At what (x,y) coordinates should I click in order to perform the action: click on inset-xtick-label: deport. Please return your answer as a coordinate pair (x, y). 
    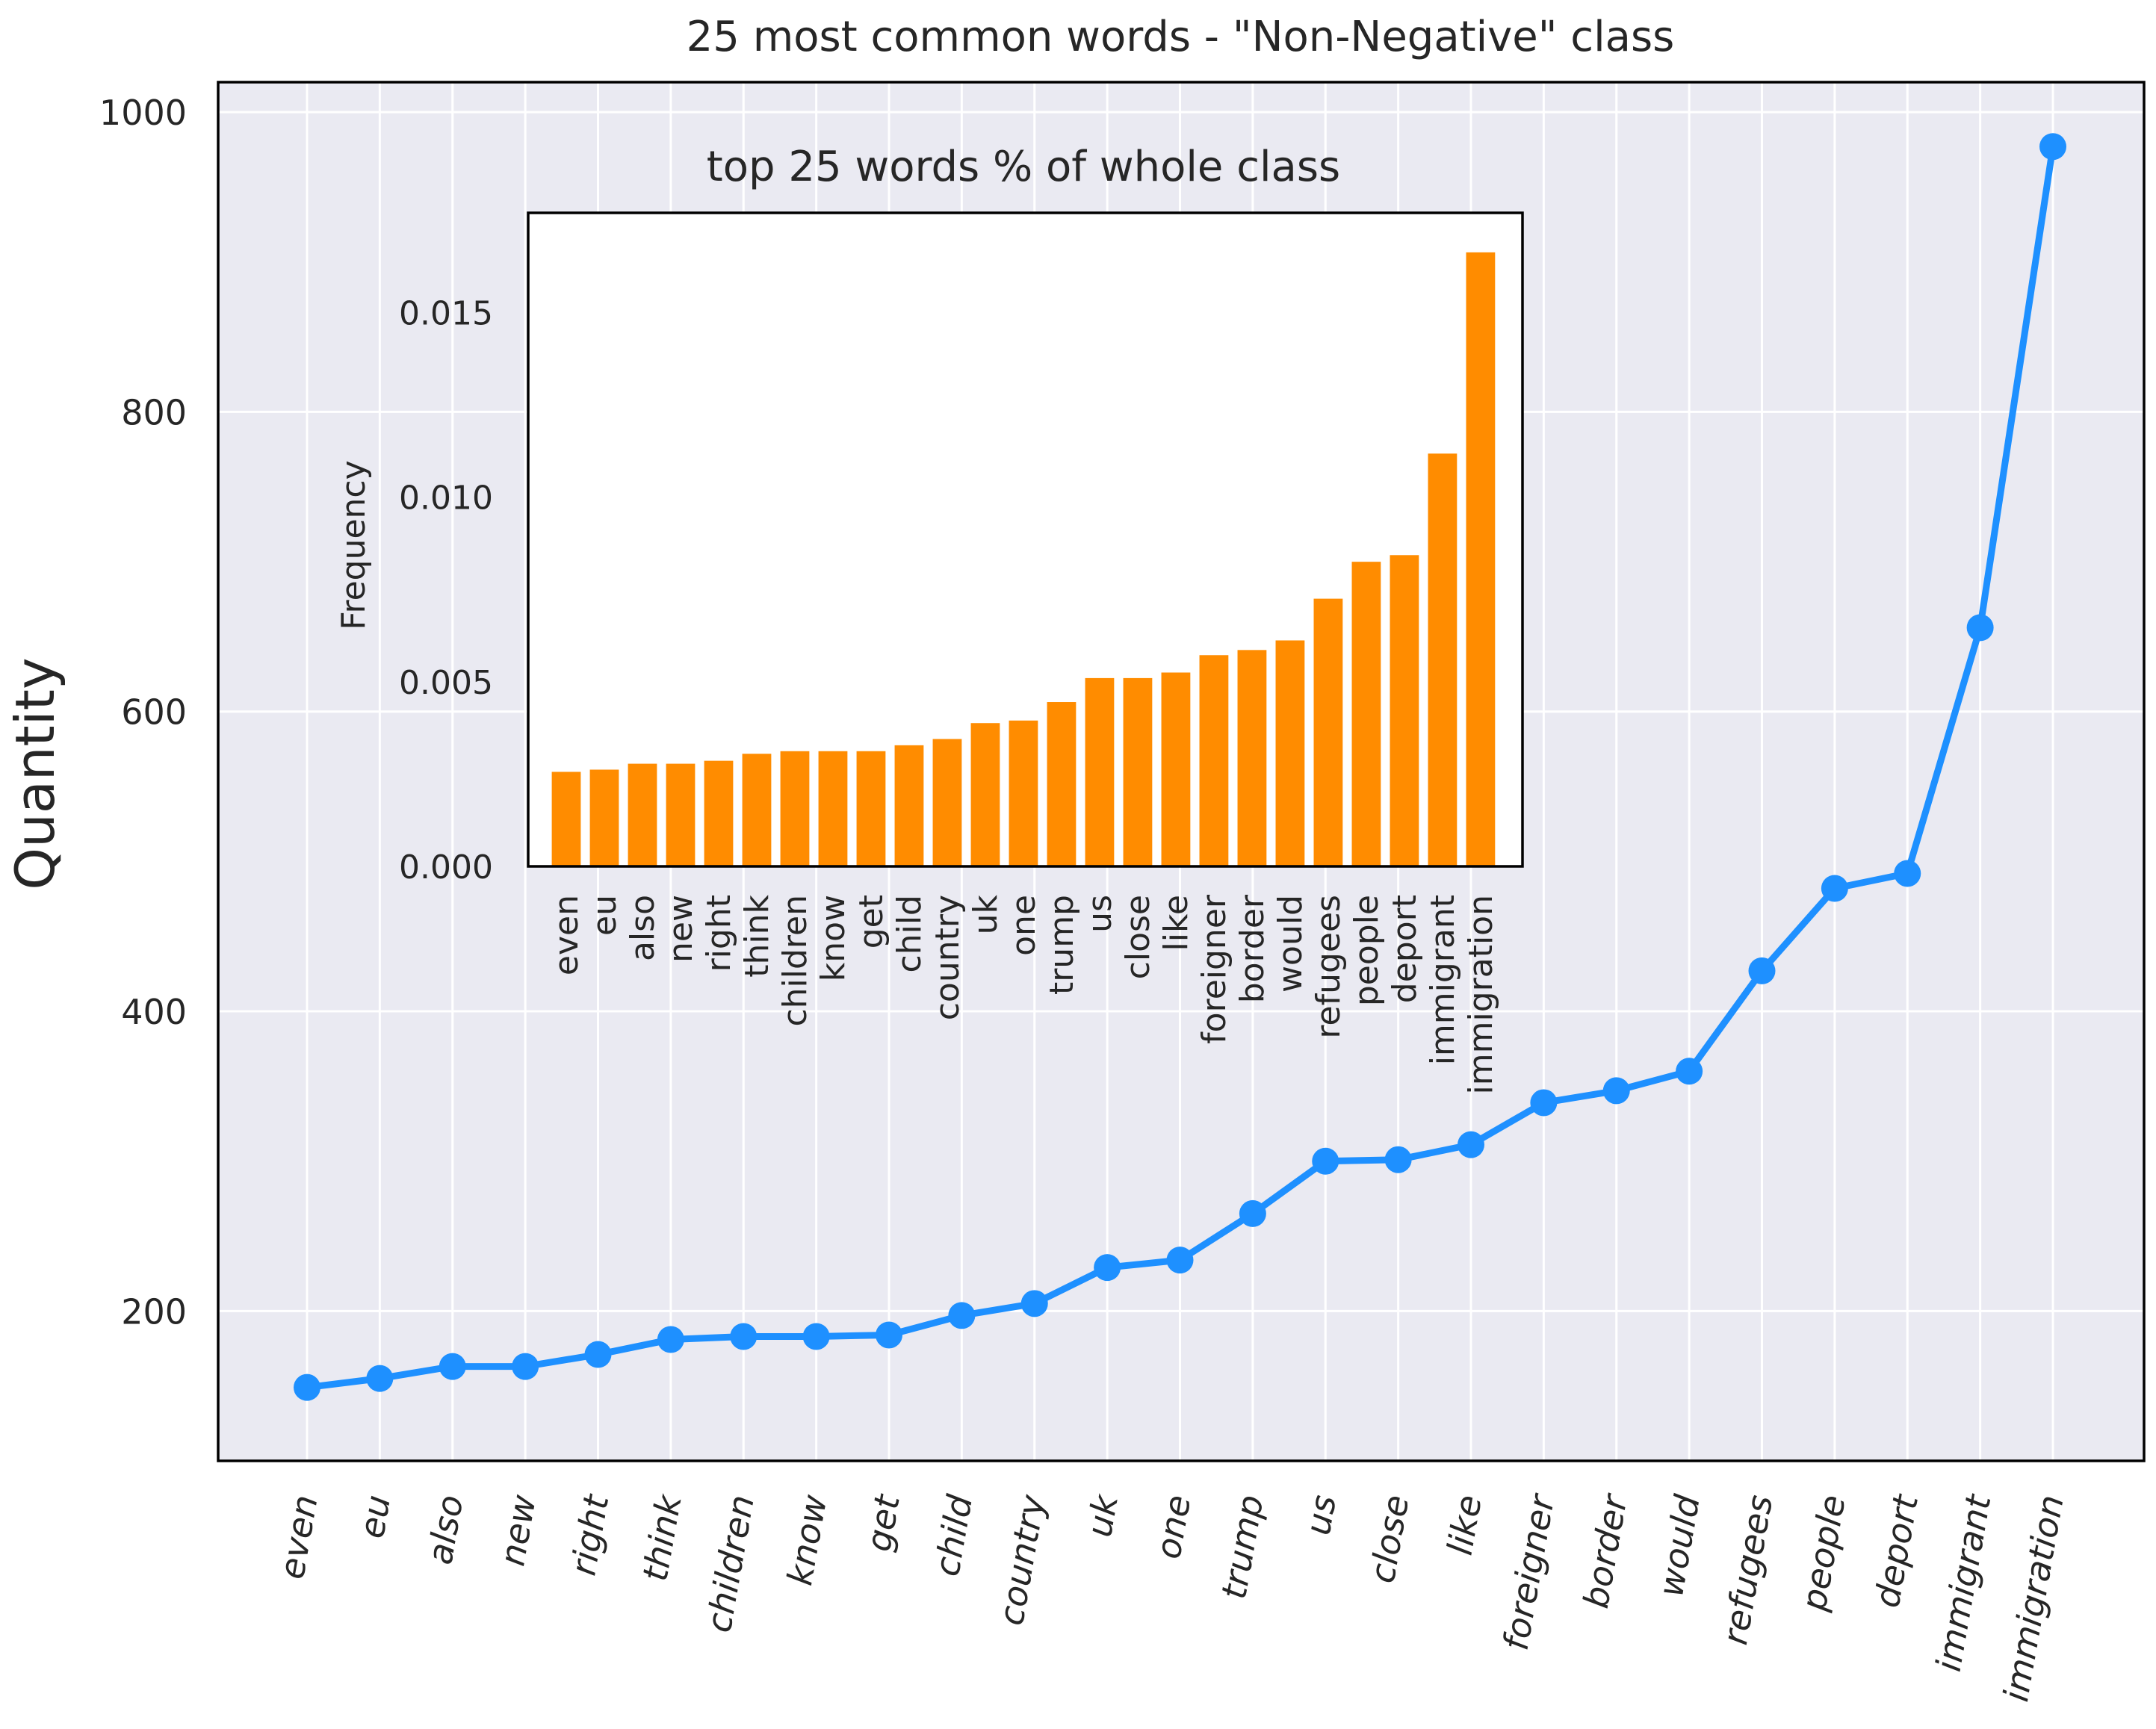
    Looking at the image, I should click on (1405, 949).